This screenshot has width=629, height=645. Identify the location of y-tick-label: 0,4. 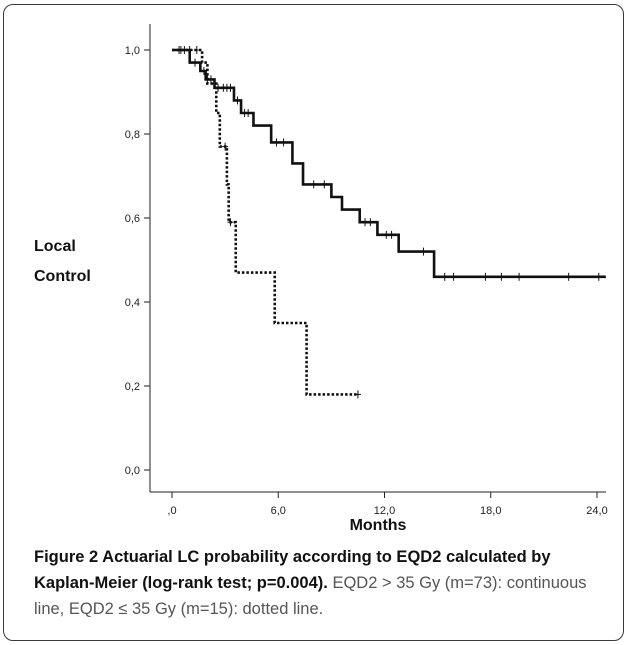
(132, 303).